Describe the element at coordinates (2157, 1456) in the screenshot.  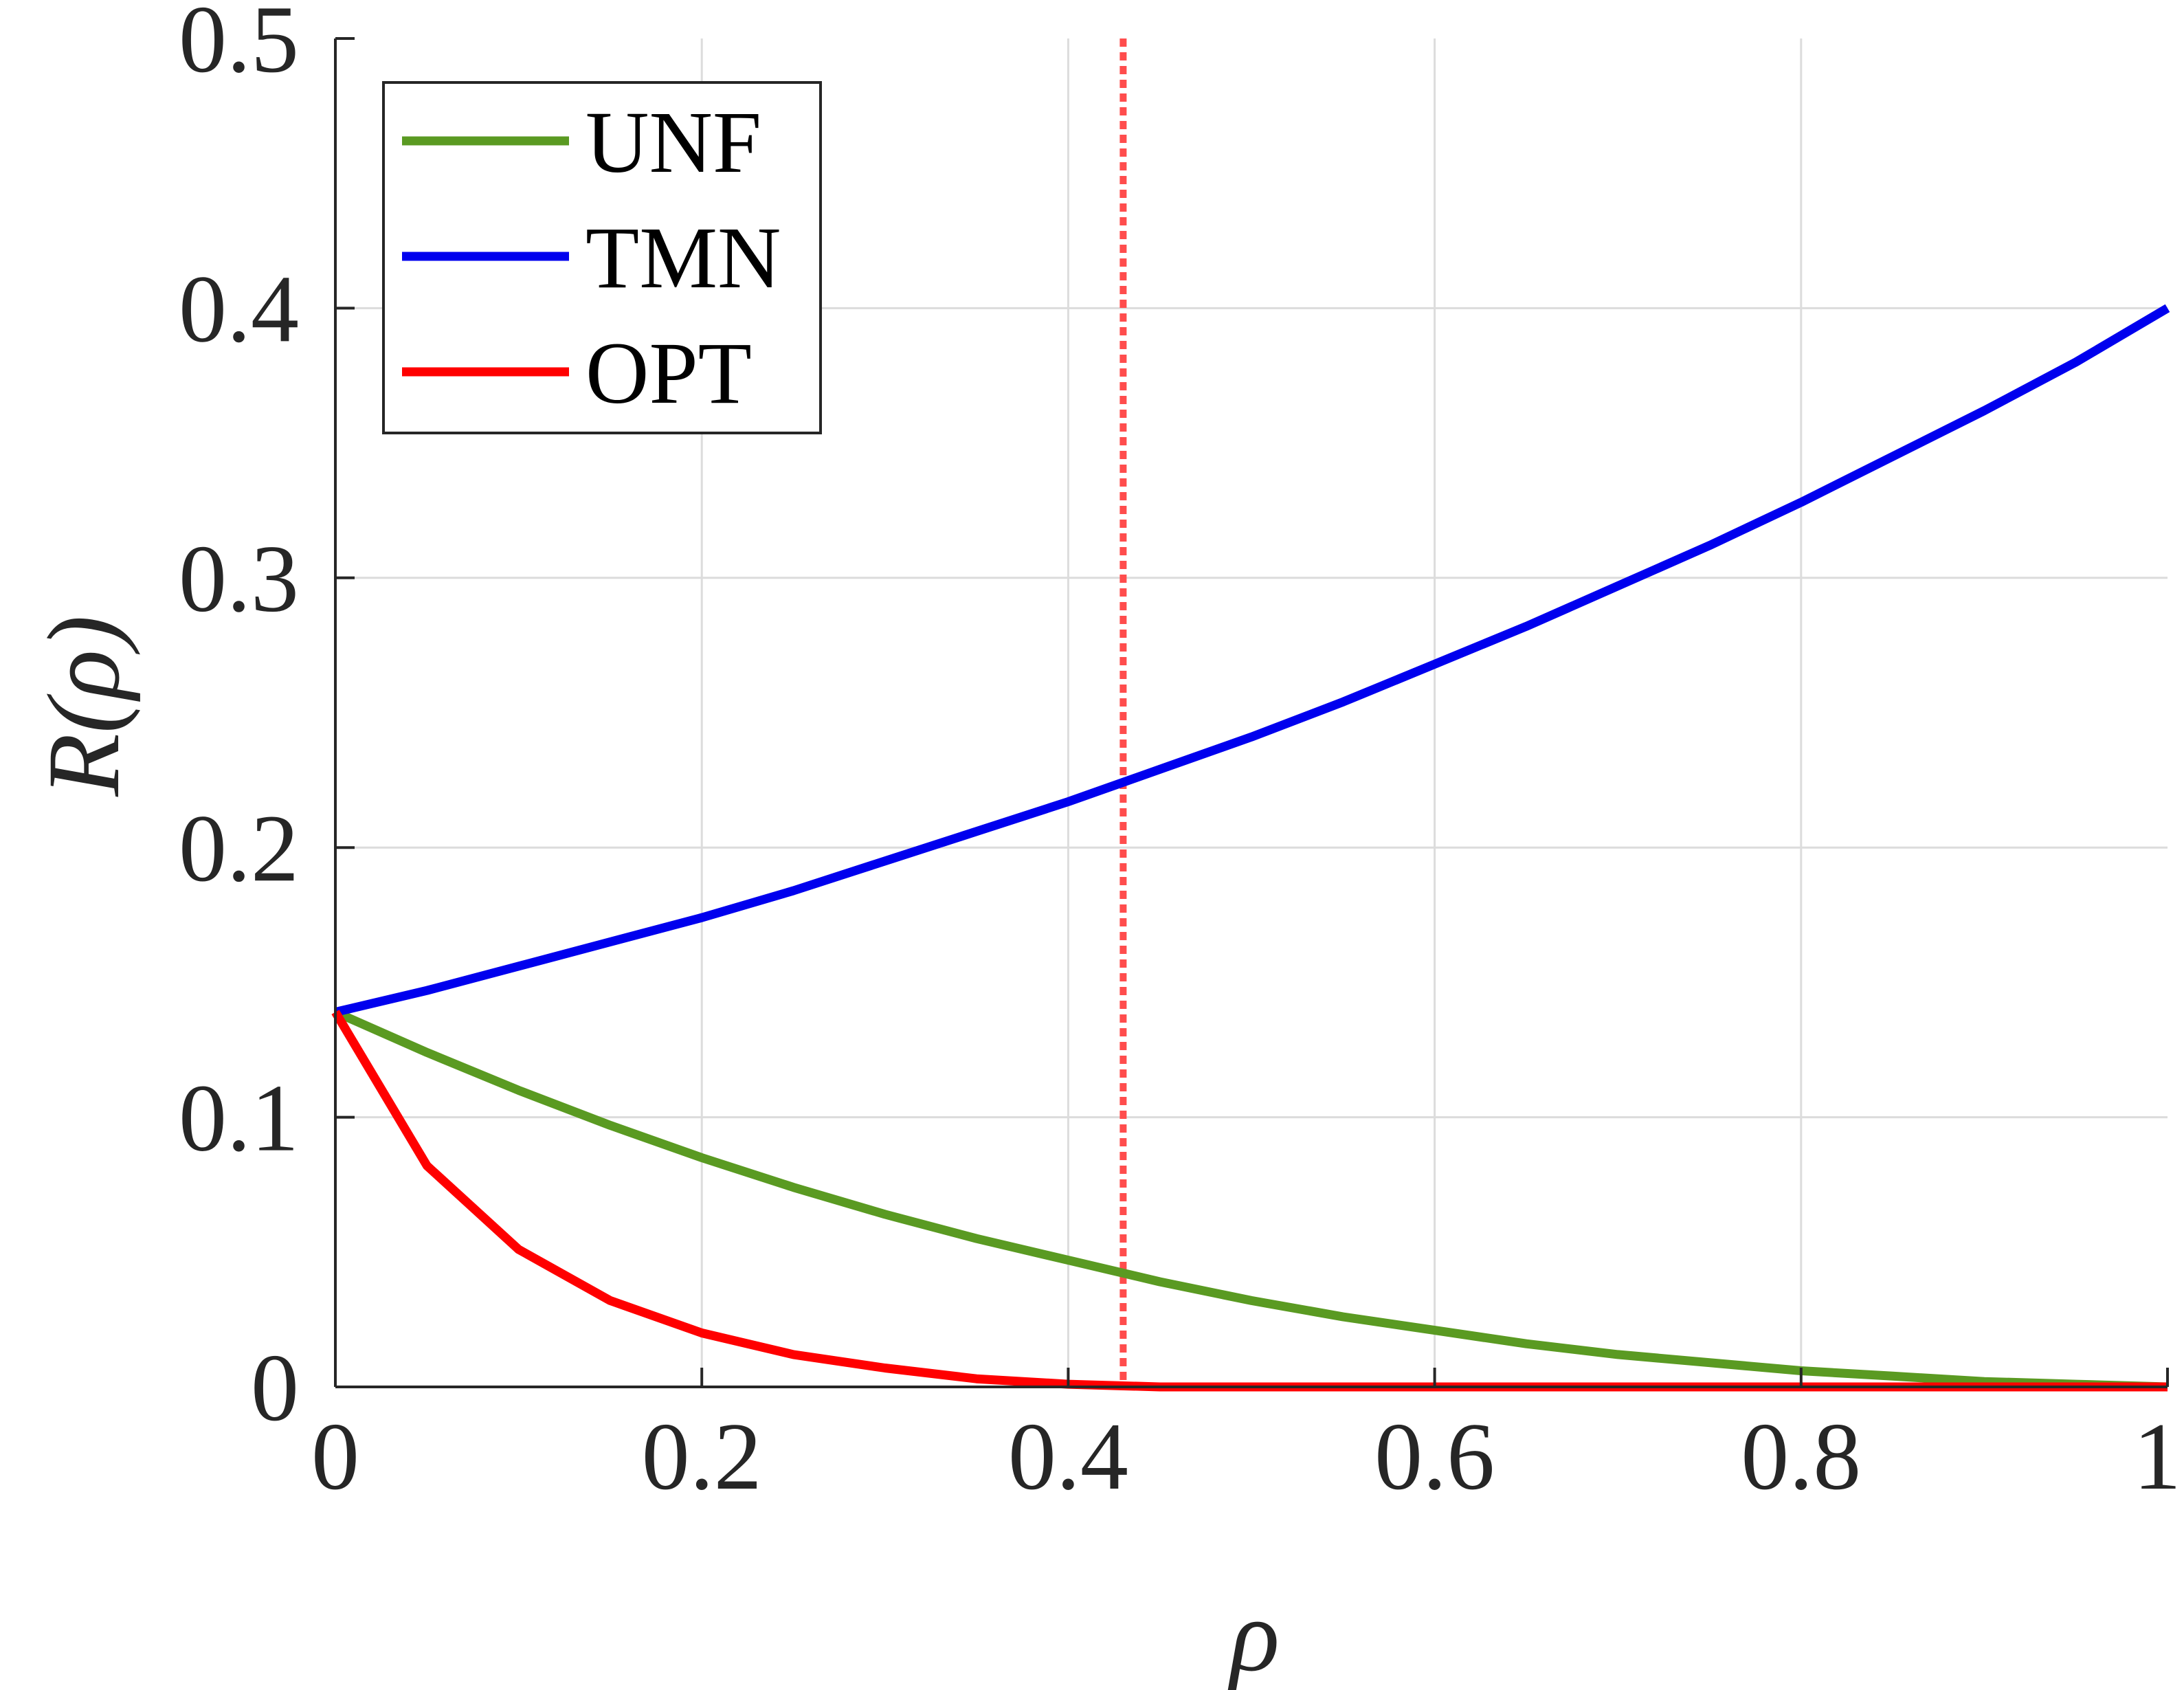
I see `x-tick-label-5: 1` at that location.